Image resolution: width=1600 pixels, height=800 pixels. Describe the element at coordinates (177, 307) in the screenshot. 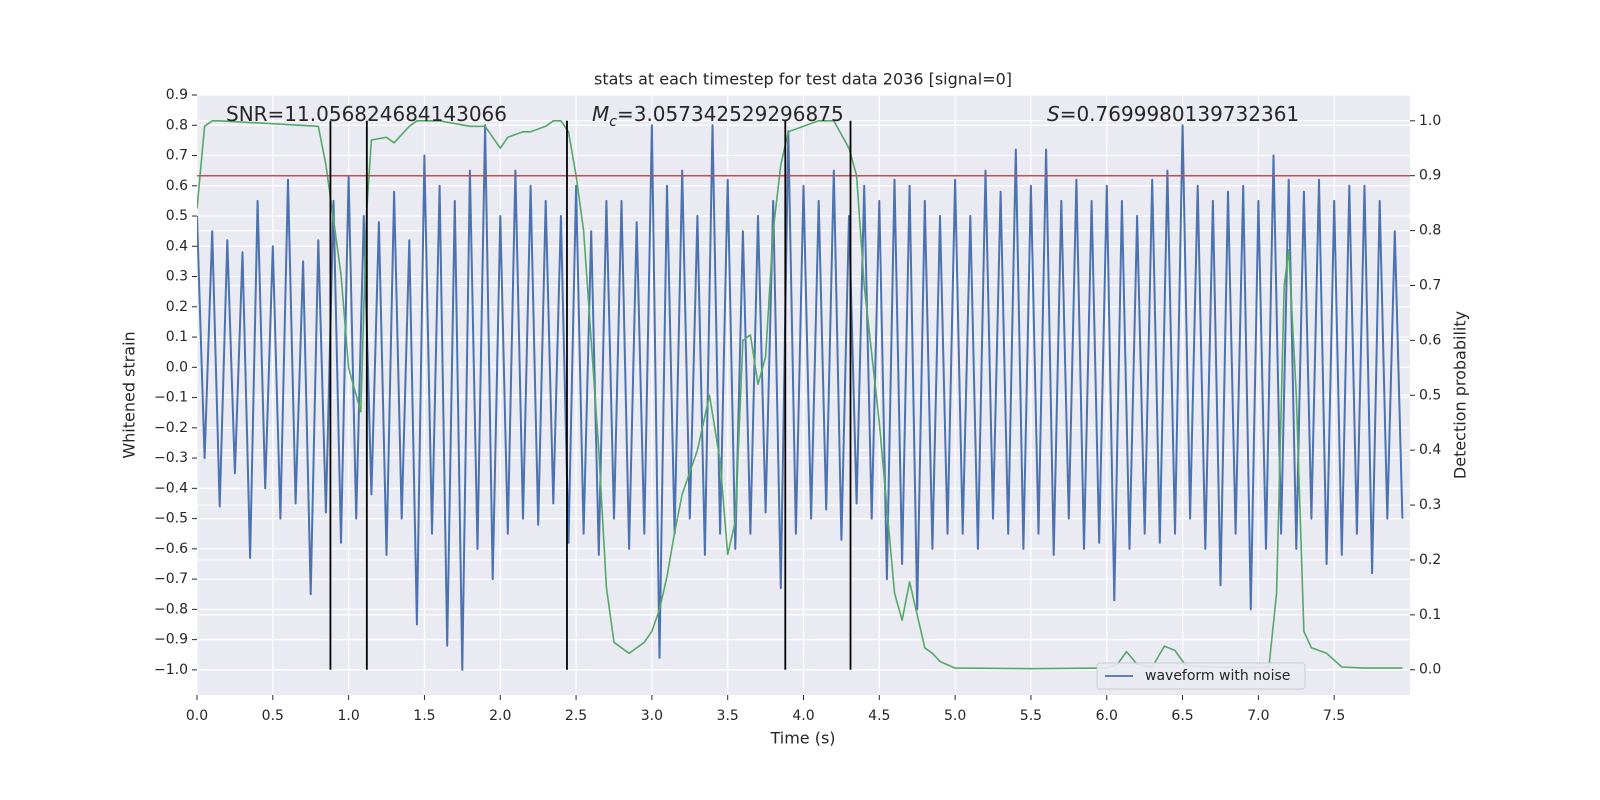

I see `y-tick-label: 0.2` at that location.